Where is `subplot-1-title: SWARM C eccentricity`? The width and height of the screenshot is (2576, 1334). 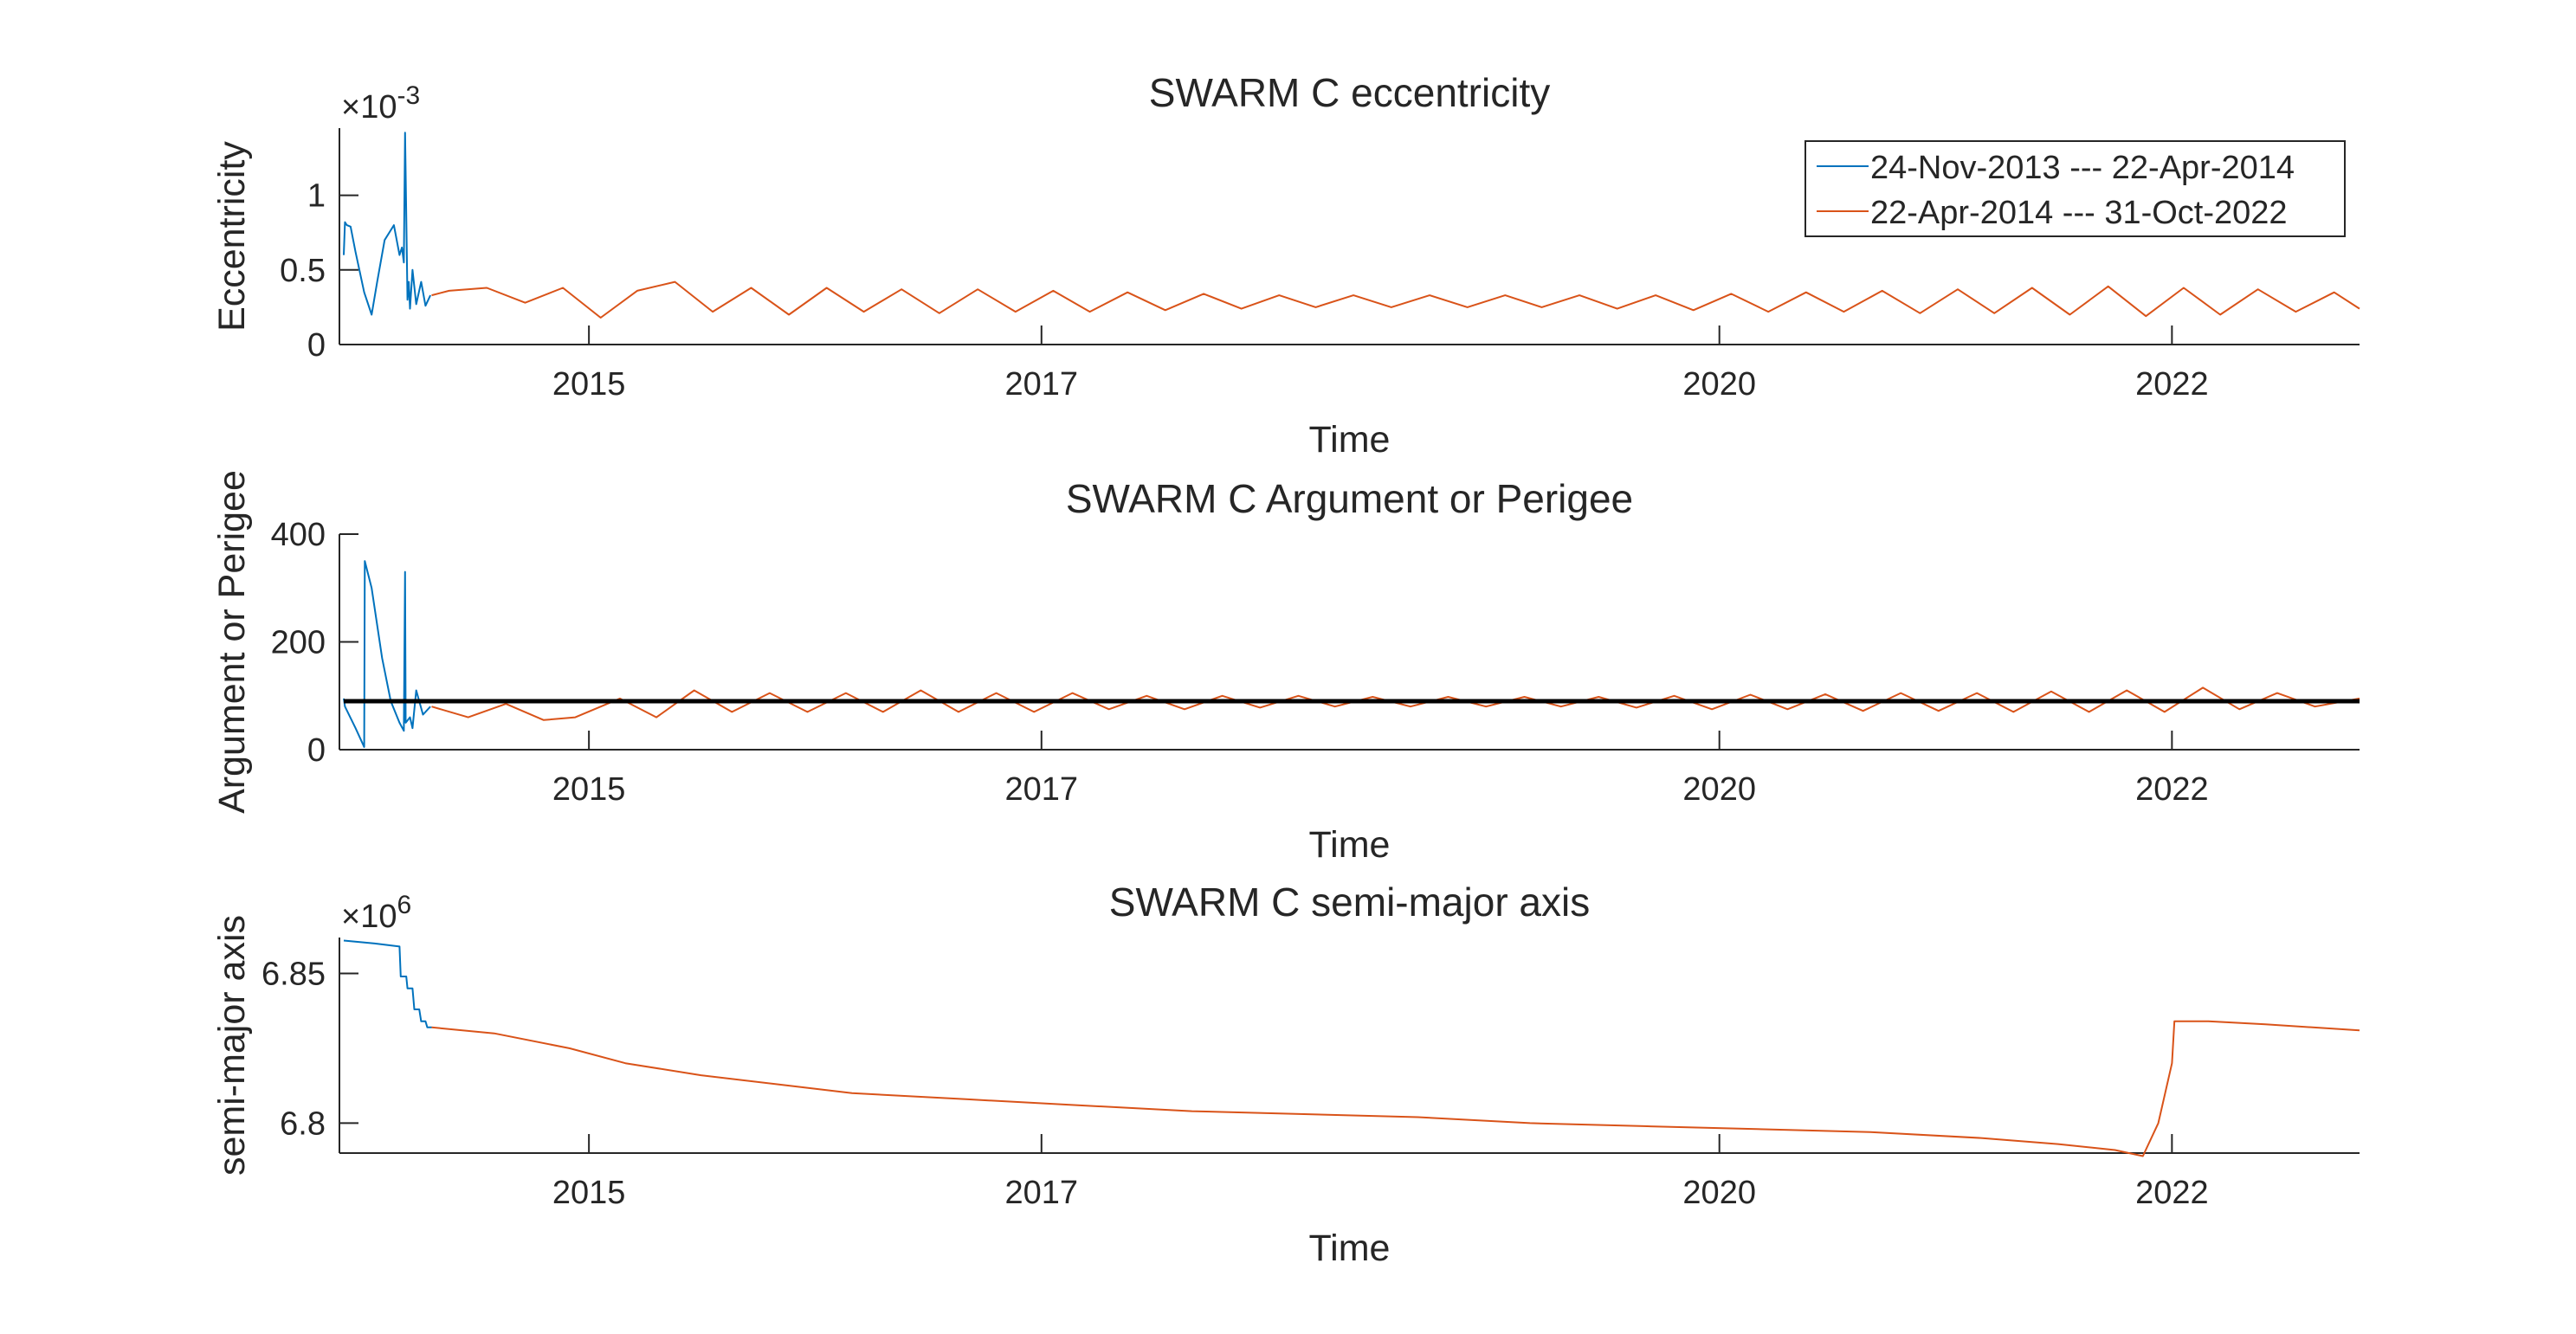
subplot-1-title: SWARM C eccentricity is located at coordinates (1349, 92).